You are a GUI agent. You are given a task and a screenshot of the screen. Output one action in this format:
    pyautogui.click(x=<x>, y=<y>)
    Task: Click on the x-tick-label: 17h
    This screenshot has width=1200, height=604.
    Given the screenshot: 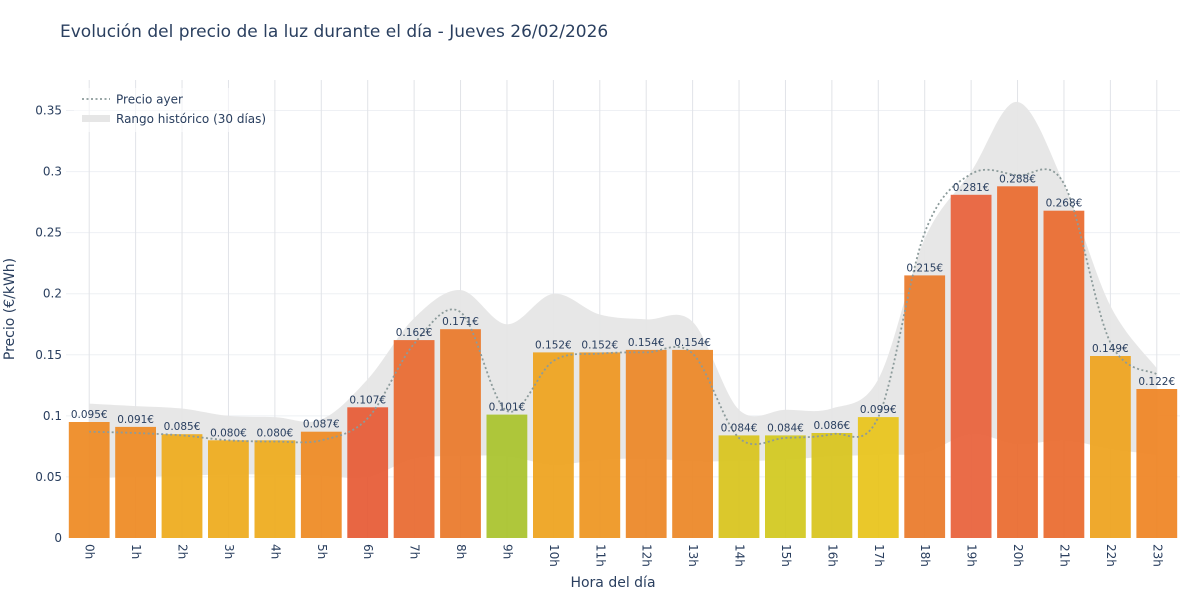 What is the action you would take?
    pyautogui.click(x=879, y=555)
    